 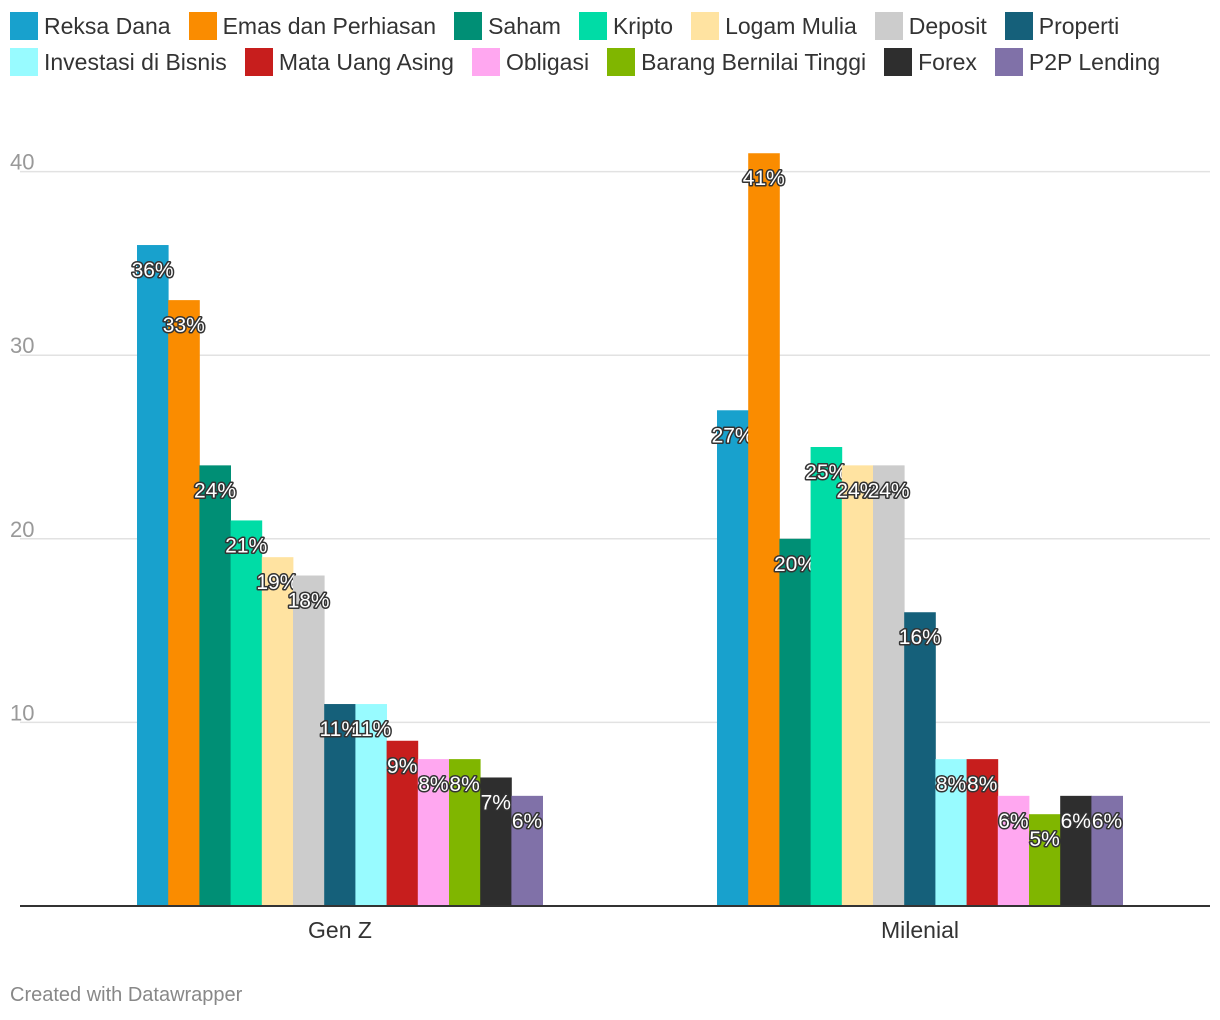 I want to click on data-label: 16%, so click(x=920, y=637).